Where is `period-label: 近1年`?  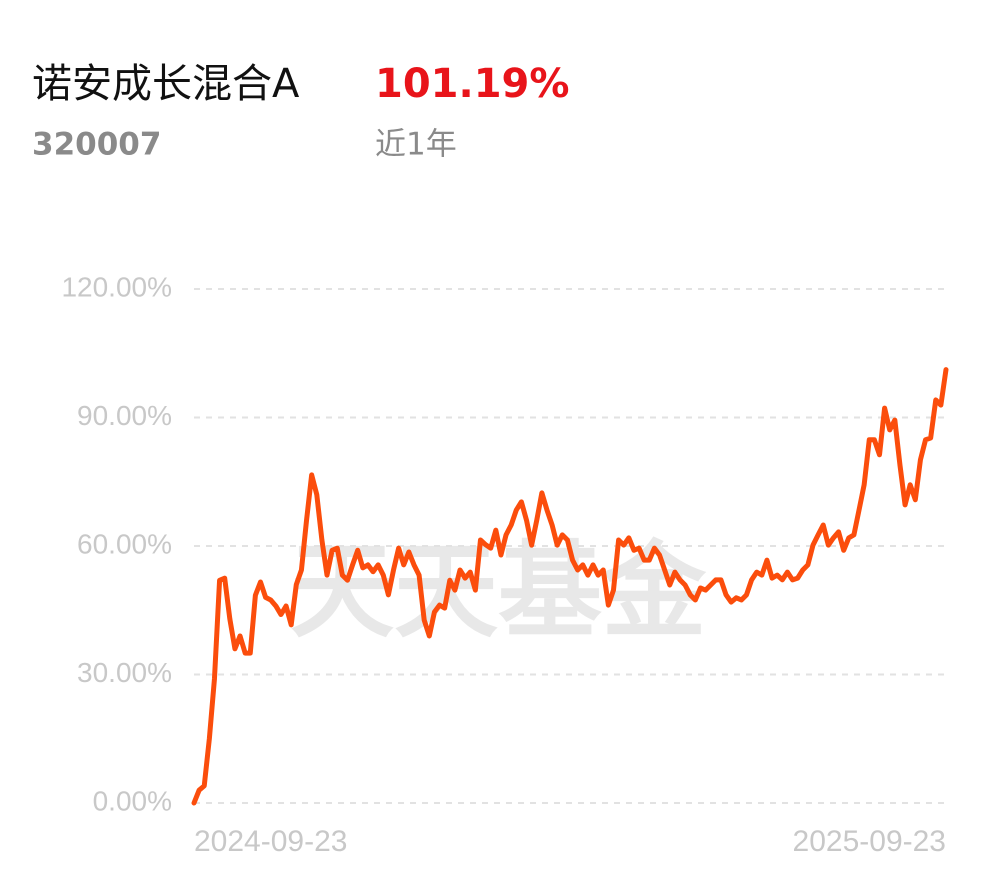 period-label: 近1年 is located at coordinates (416, 145).